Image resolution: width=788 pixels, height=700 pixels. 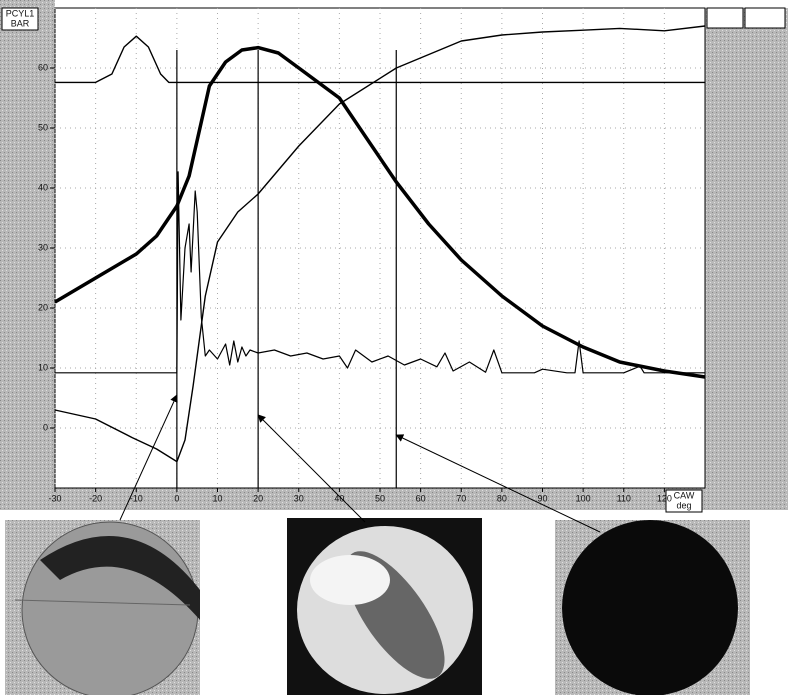 I want to click on x-tick-label: 0, so click(x=176, y=498).